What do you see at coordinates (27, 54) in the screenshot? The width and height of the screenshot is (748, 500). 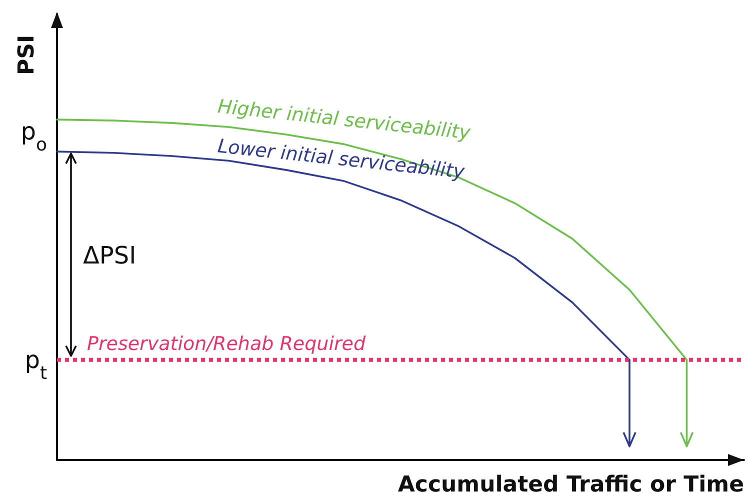 I see `y-axis-title: PSI` at bounding box center [27, 54].